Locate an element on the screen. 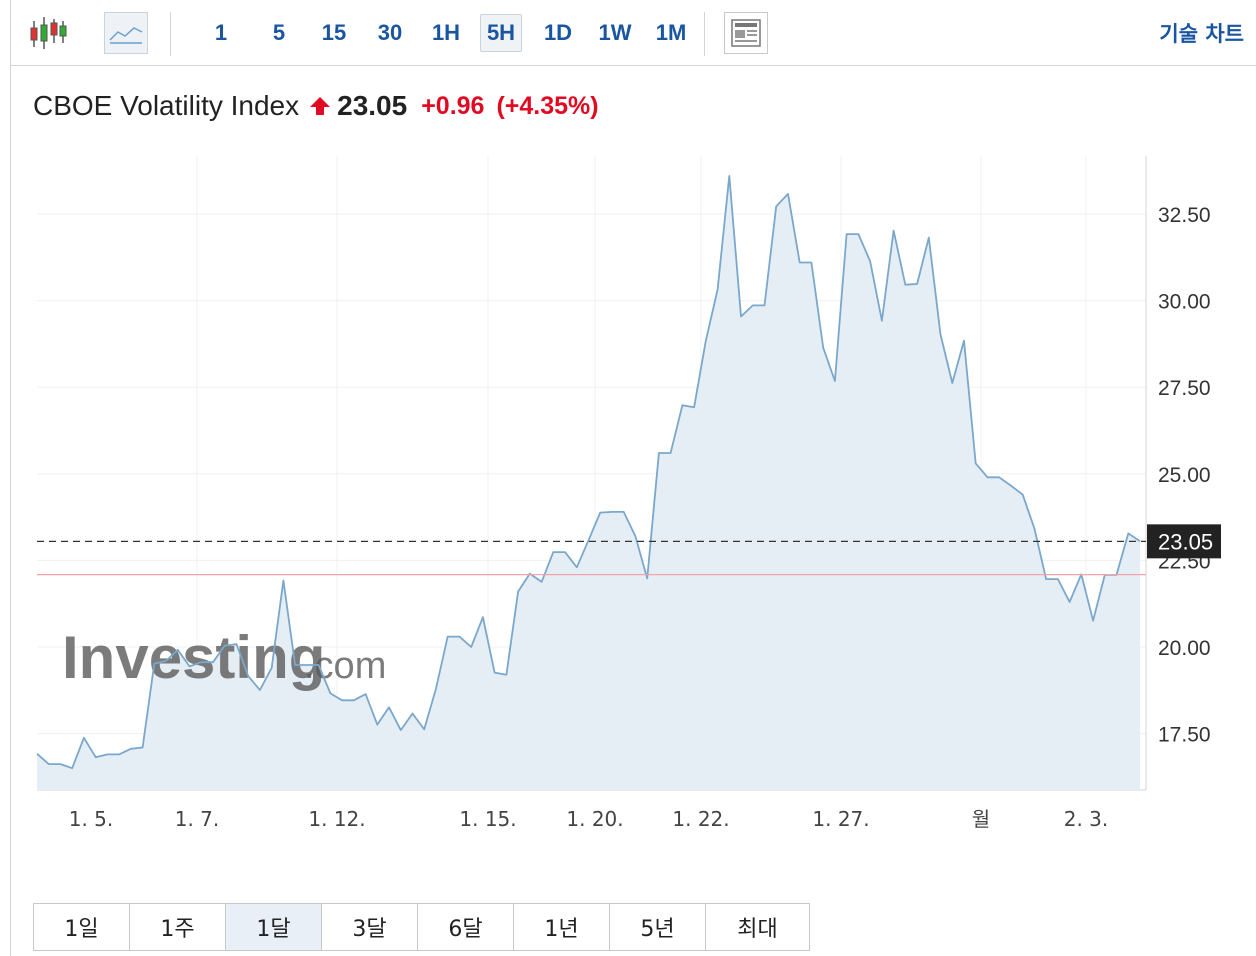  price-change: +0.96 is located at coordinates (453, 105).